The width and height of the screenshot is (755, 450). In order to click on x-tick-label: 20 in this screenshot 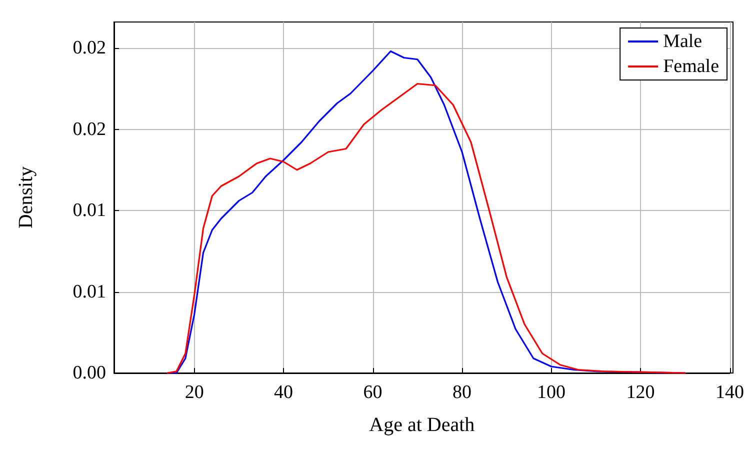, I will do `click(194, 392)`.